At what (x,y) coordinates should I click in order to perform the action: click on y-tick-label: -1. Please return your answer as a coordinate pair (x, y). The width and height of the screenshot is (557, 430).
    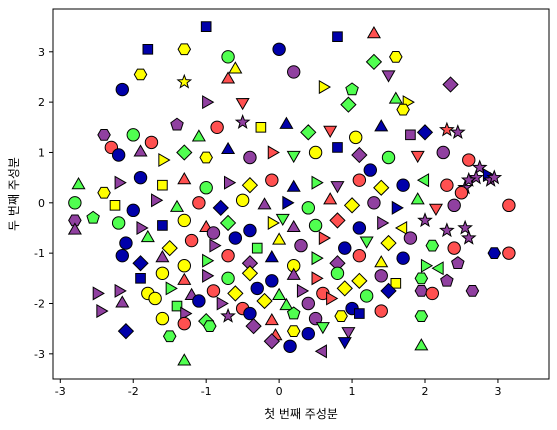
    Looking at the image, I should click on (39, 253).